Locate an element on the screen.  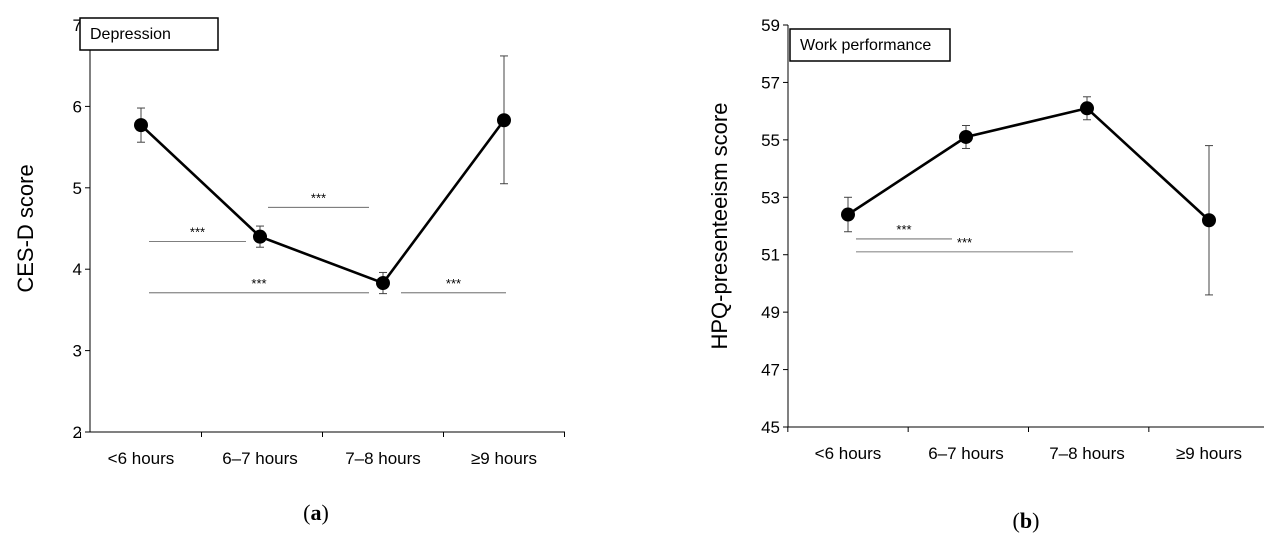
y-tick-label: 59 is located at coordinates (770, 25).